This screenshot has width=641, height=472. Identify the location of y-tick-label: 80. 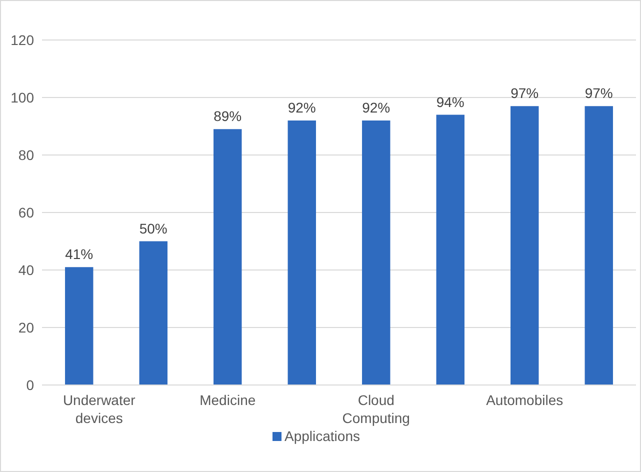
(26, 154).